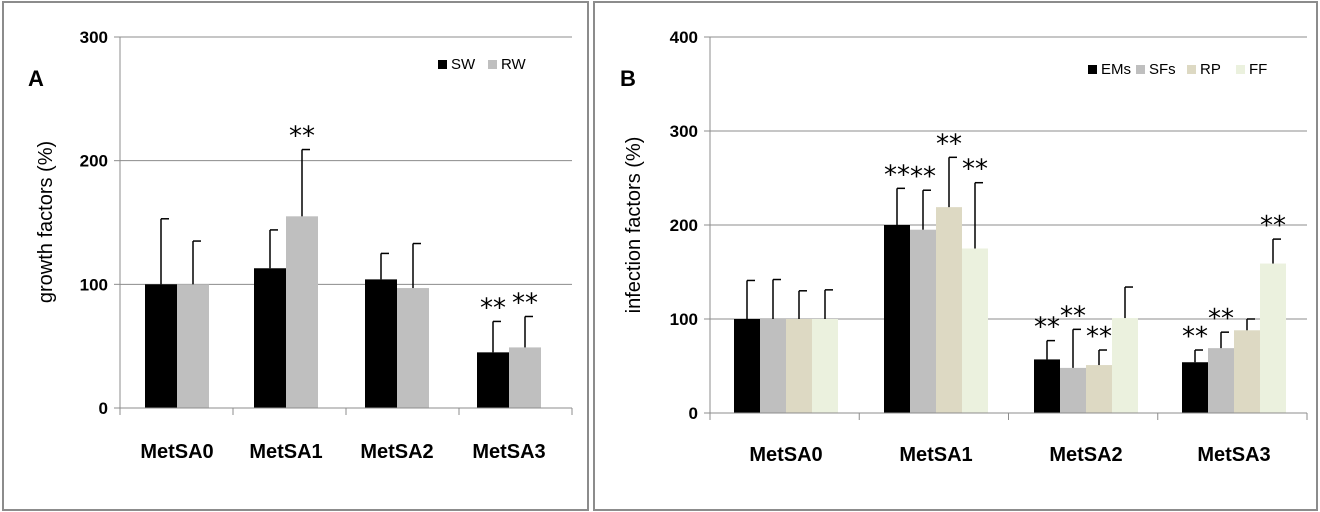 The width and height of the screenshot is (1320, 512). I want to click on panel-a-legend-label-sw: SW, so click(463, 64).